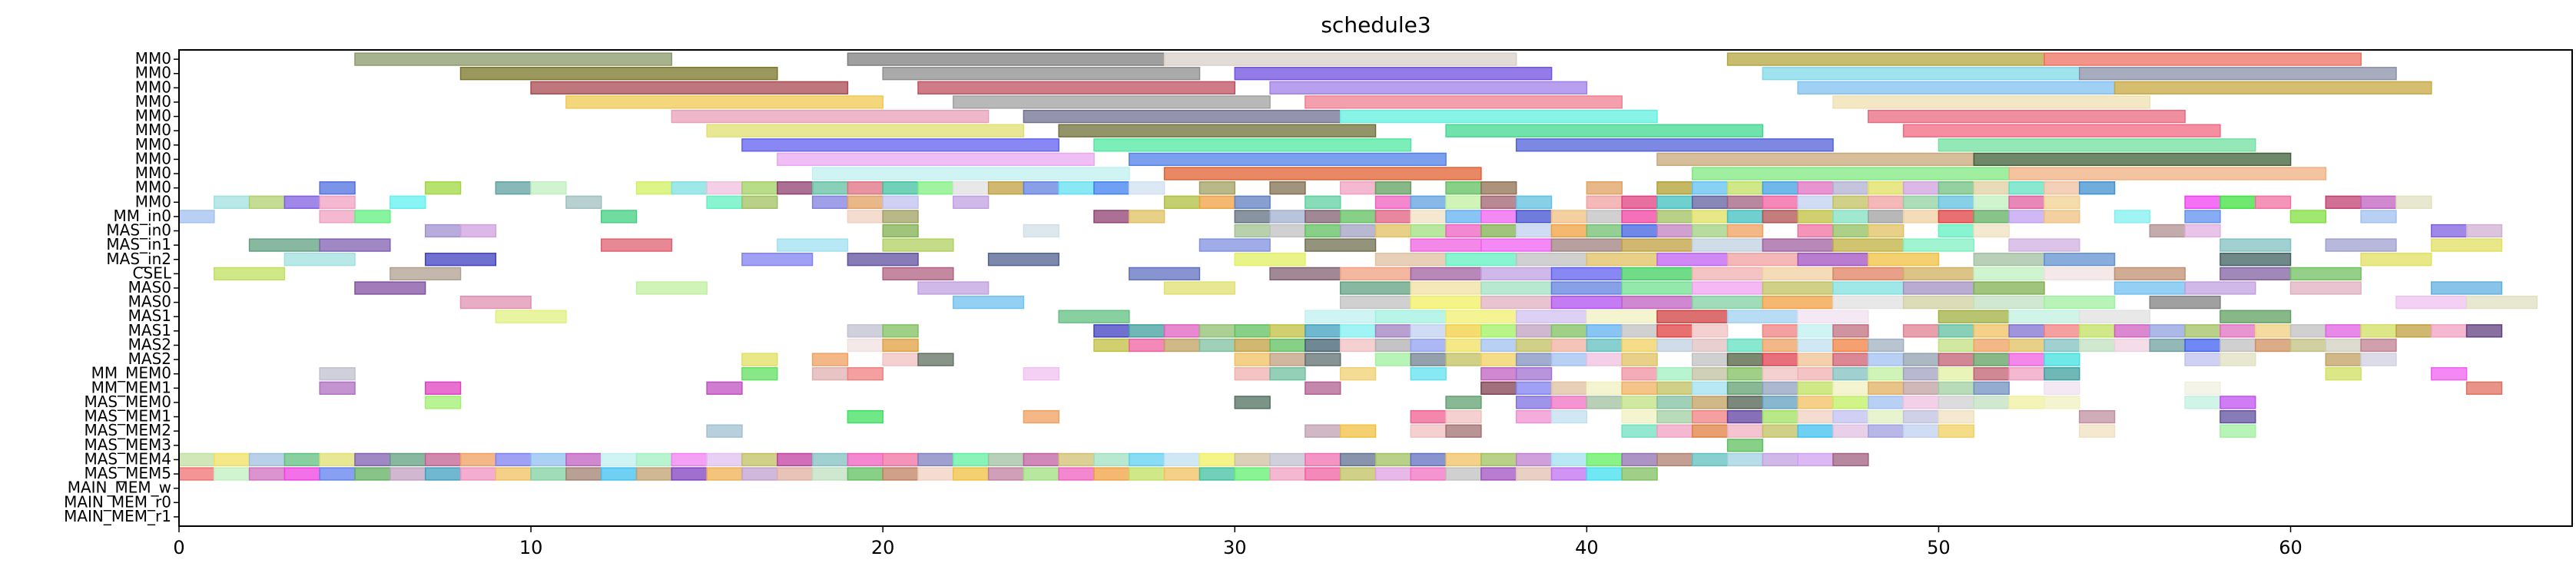  I want to click on y-tick-label: MAS0, so click(149, 287).